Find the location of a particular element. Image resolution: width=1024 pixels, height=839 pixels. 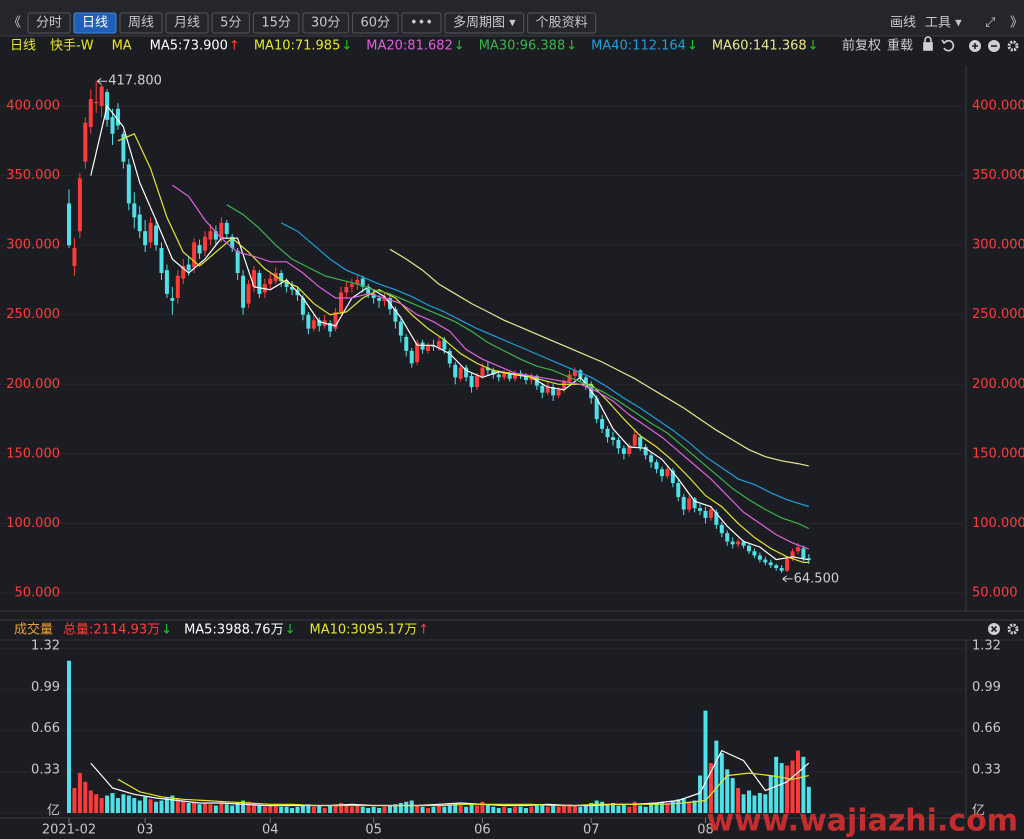

ma-legend: MA5:73.900 is located at coordinates (189, 46).